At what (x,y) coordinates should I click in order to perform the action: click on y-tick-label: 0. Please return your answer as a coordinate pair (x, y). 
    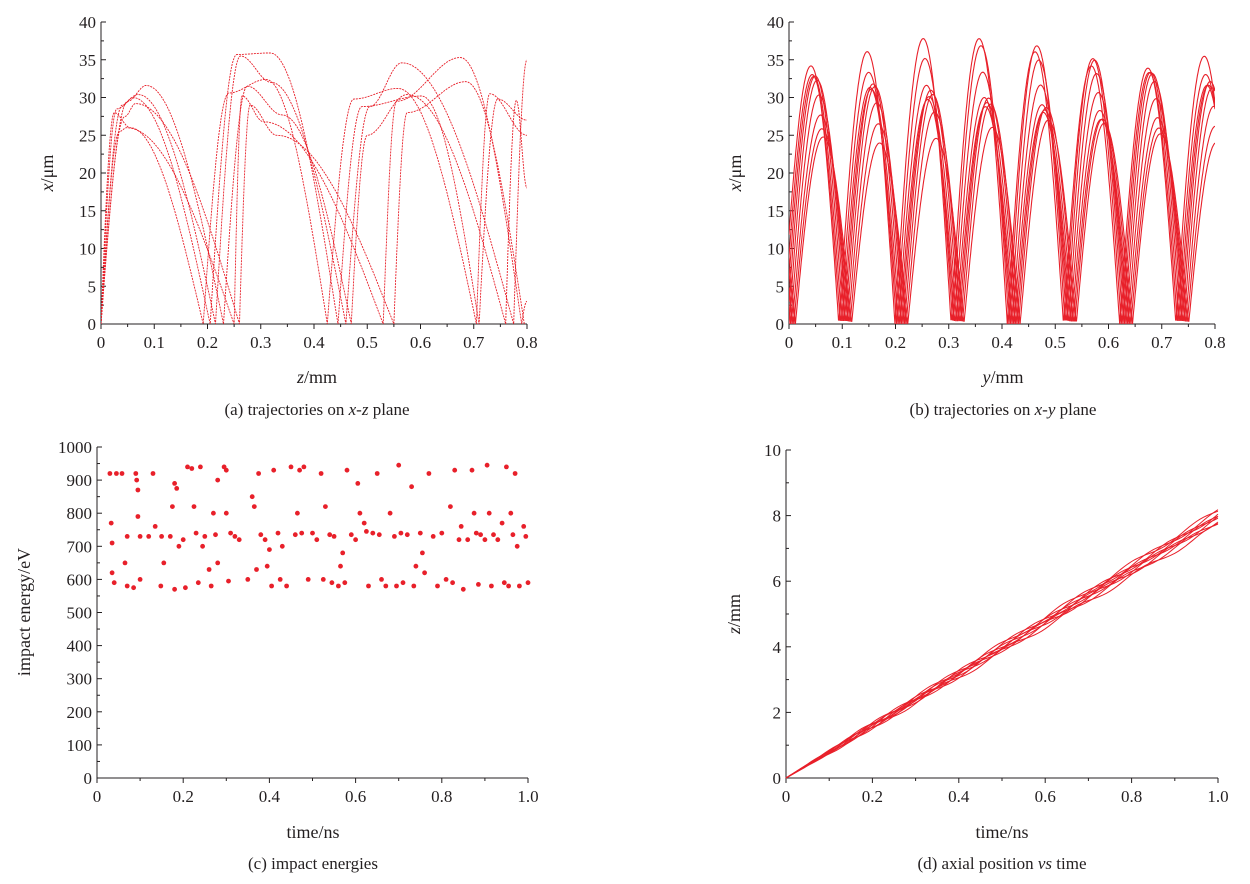
    Looking at the image, I should click on (780, 324).